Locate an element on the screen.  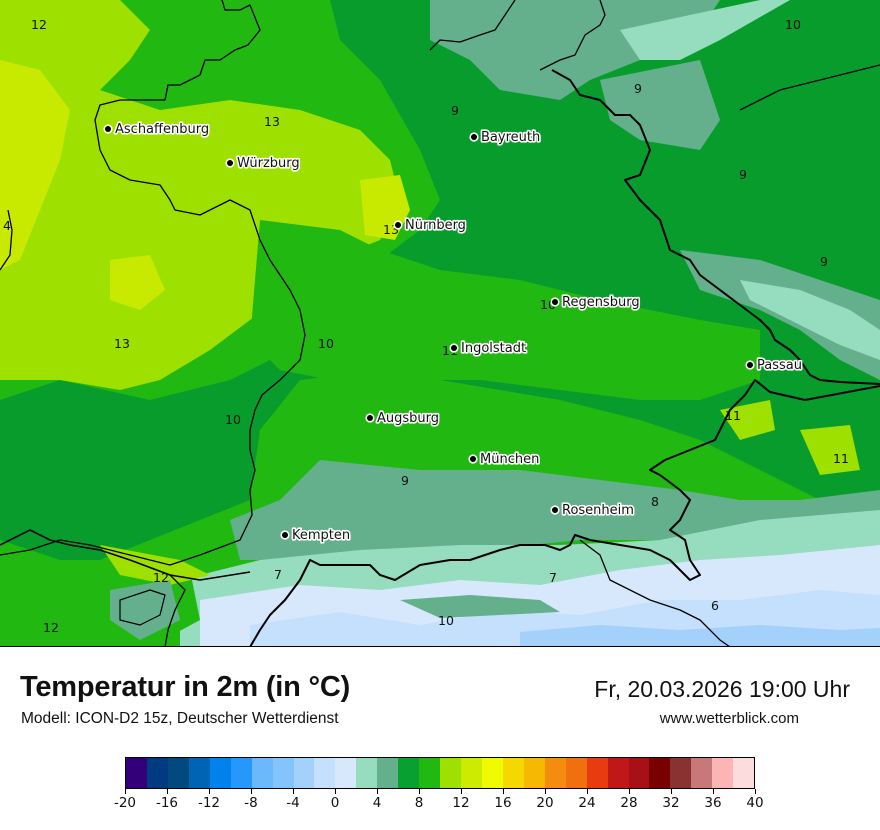
city-marker-bayreuth: Bayreuth is located at coordinates (505, 137).